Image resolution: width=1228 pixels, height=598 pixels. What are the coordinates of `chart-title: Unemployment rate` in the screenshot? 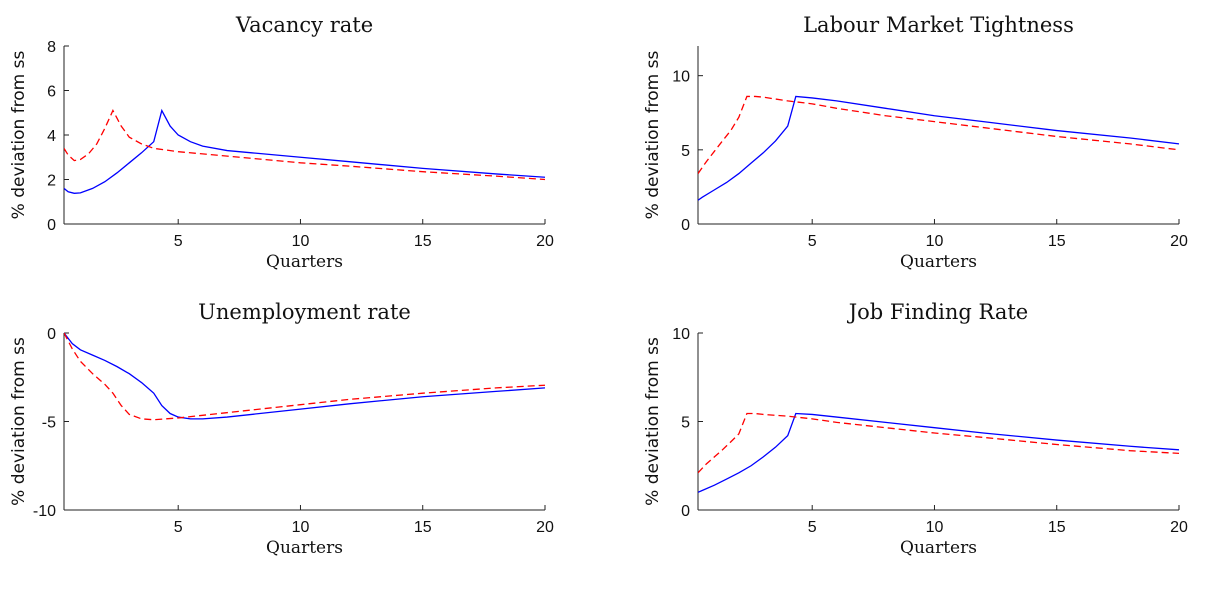 It's located at (304, 312).